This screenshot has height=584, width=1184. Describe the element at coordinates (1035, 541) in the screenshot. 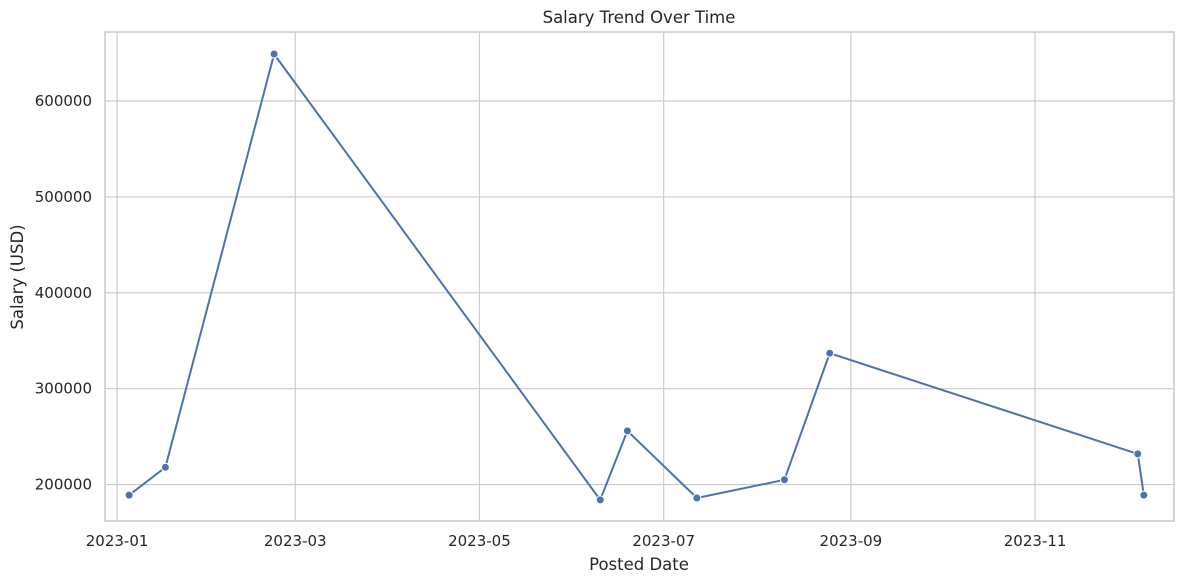

I see `x-tick-label: 2023-11` at that location.